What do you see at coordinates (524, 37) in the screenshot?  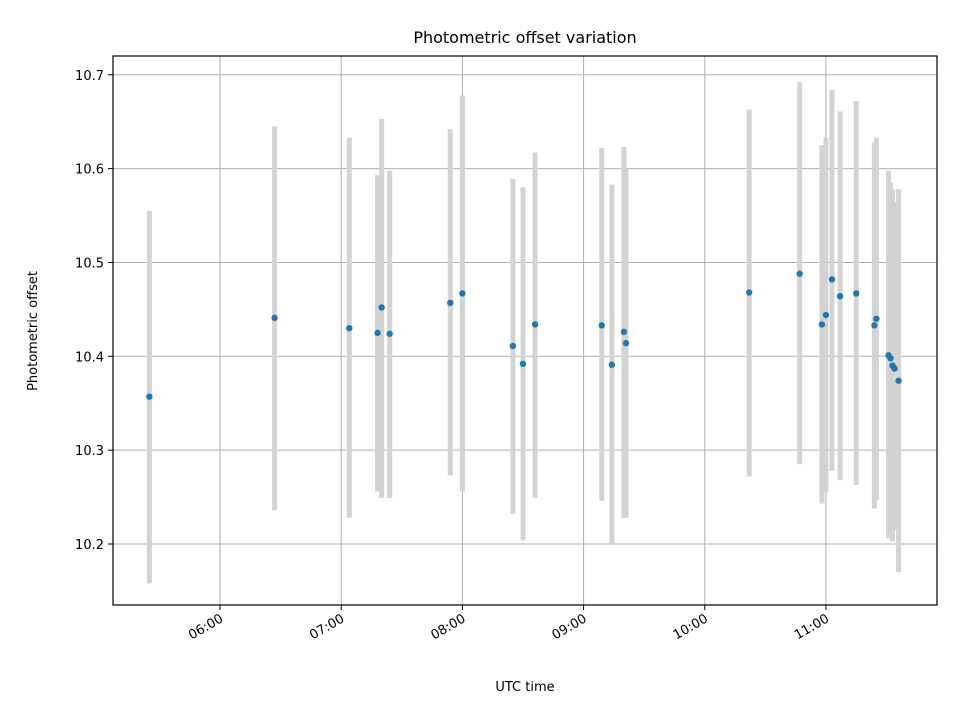 I see `chart-title: Photometric offset variation` at bounding box center [524, 37].